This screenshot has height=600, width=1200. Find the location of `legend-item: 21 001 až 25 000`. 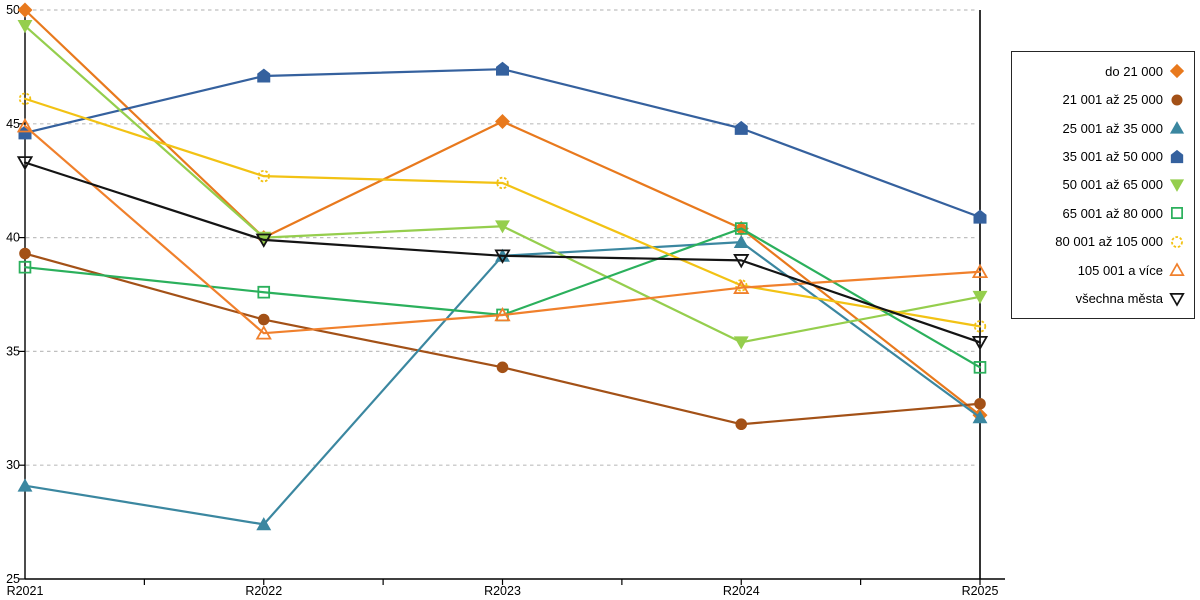

legend-item: 21 001 až 25 000 is located at coordinates (1103, 100).